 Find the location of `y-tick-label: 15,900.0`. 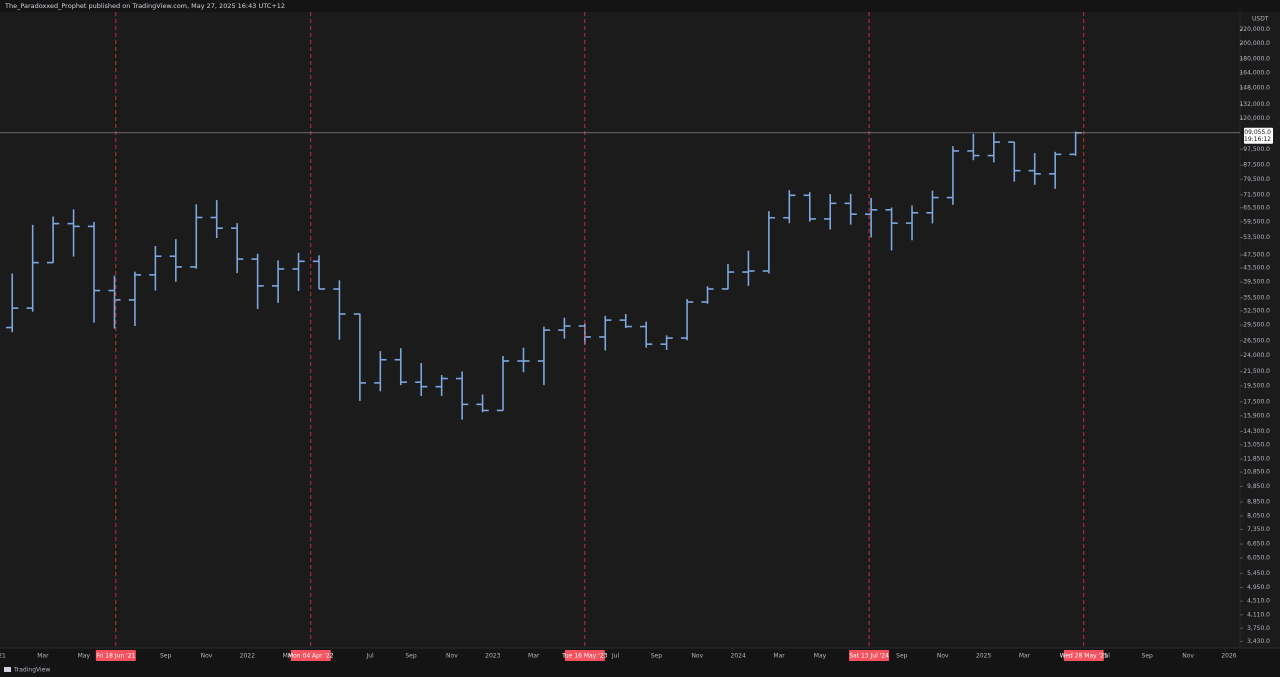

y-tick-label: 15,900.0 is located at coordinates (1256, 415).